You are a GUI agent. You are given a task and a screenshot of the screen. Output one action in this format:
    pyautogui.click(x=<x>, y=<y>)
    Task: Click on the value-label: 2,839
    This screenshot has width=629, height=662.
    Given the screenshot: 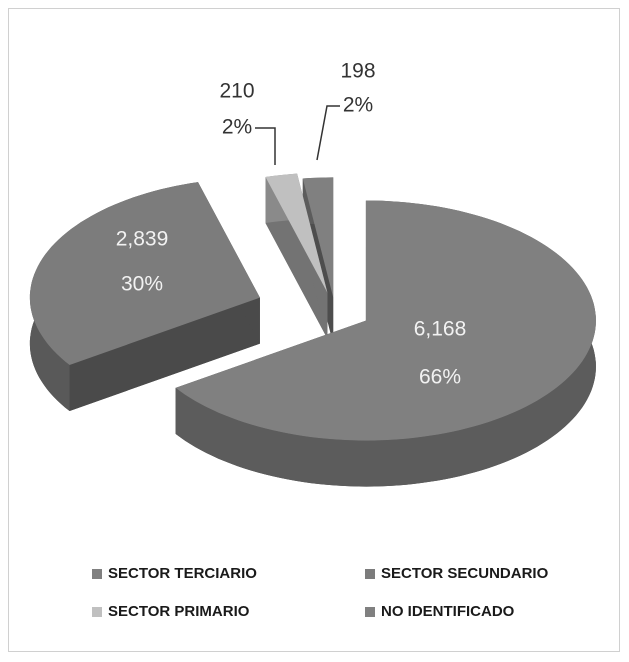 What is the action you would take?
    pyautogui.click(x=142, y=239)
    